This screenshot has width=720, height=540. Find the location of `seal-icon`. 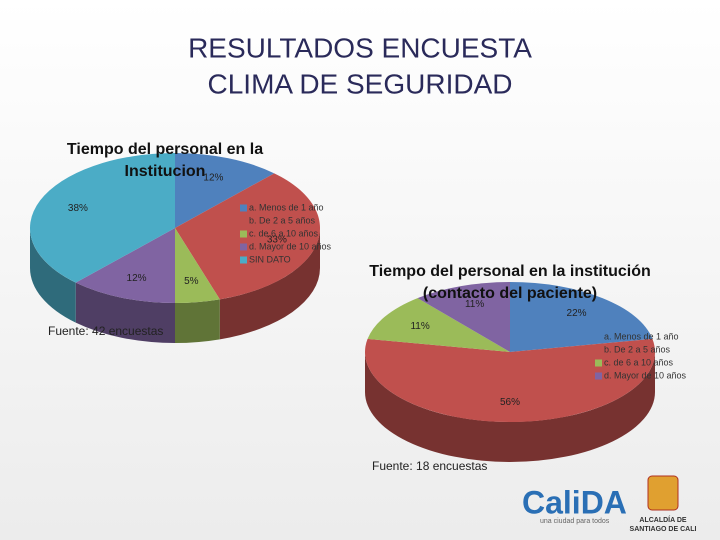

seal-icon is located at coordinates (663, 493).